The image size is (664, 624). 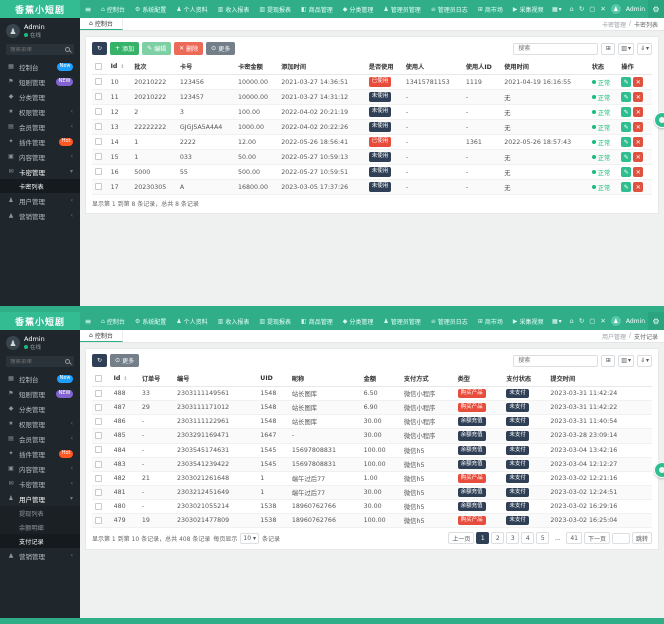 I want to click on page-button-2: 2, so click(x=498, y=538).